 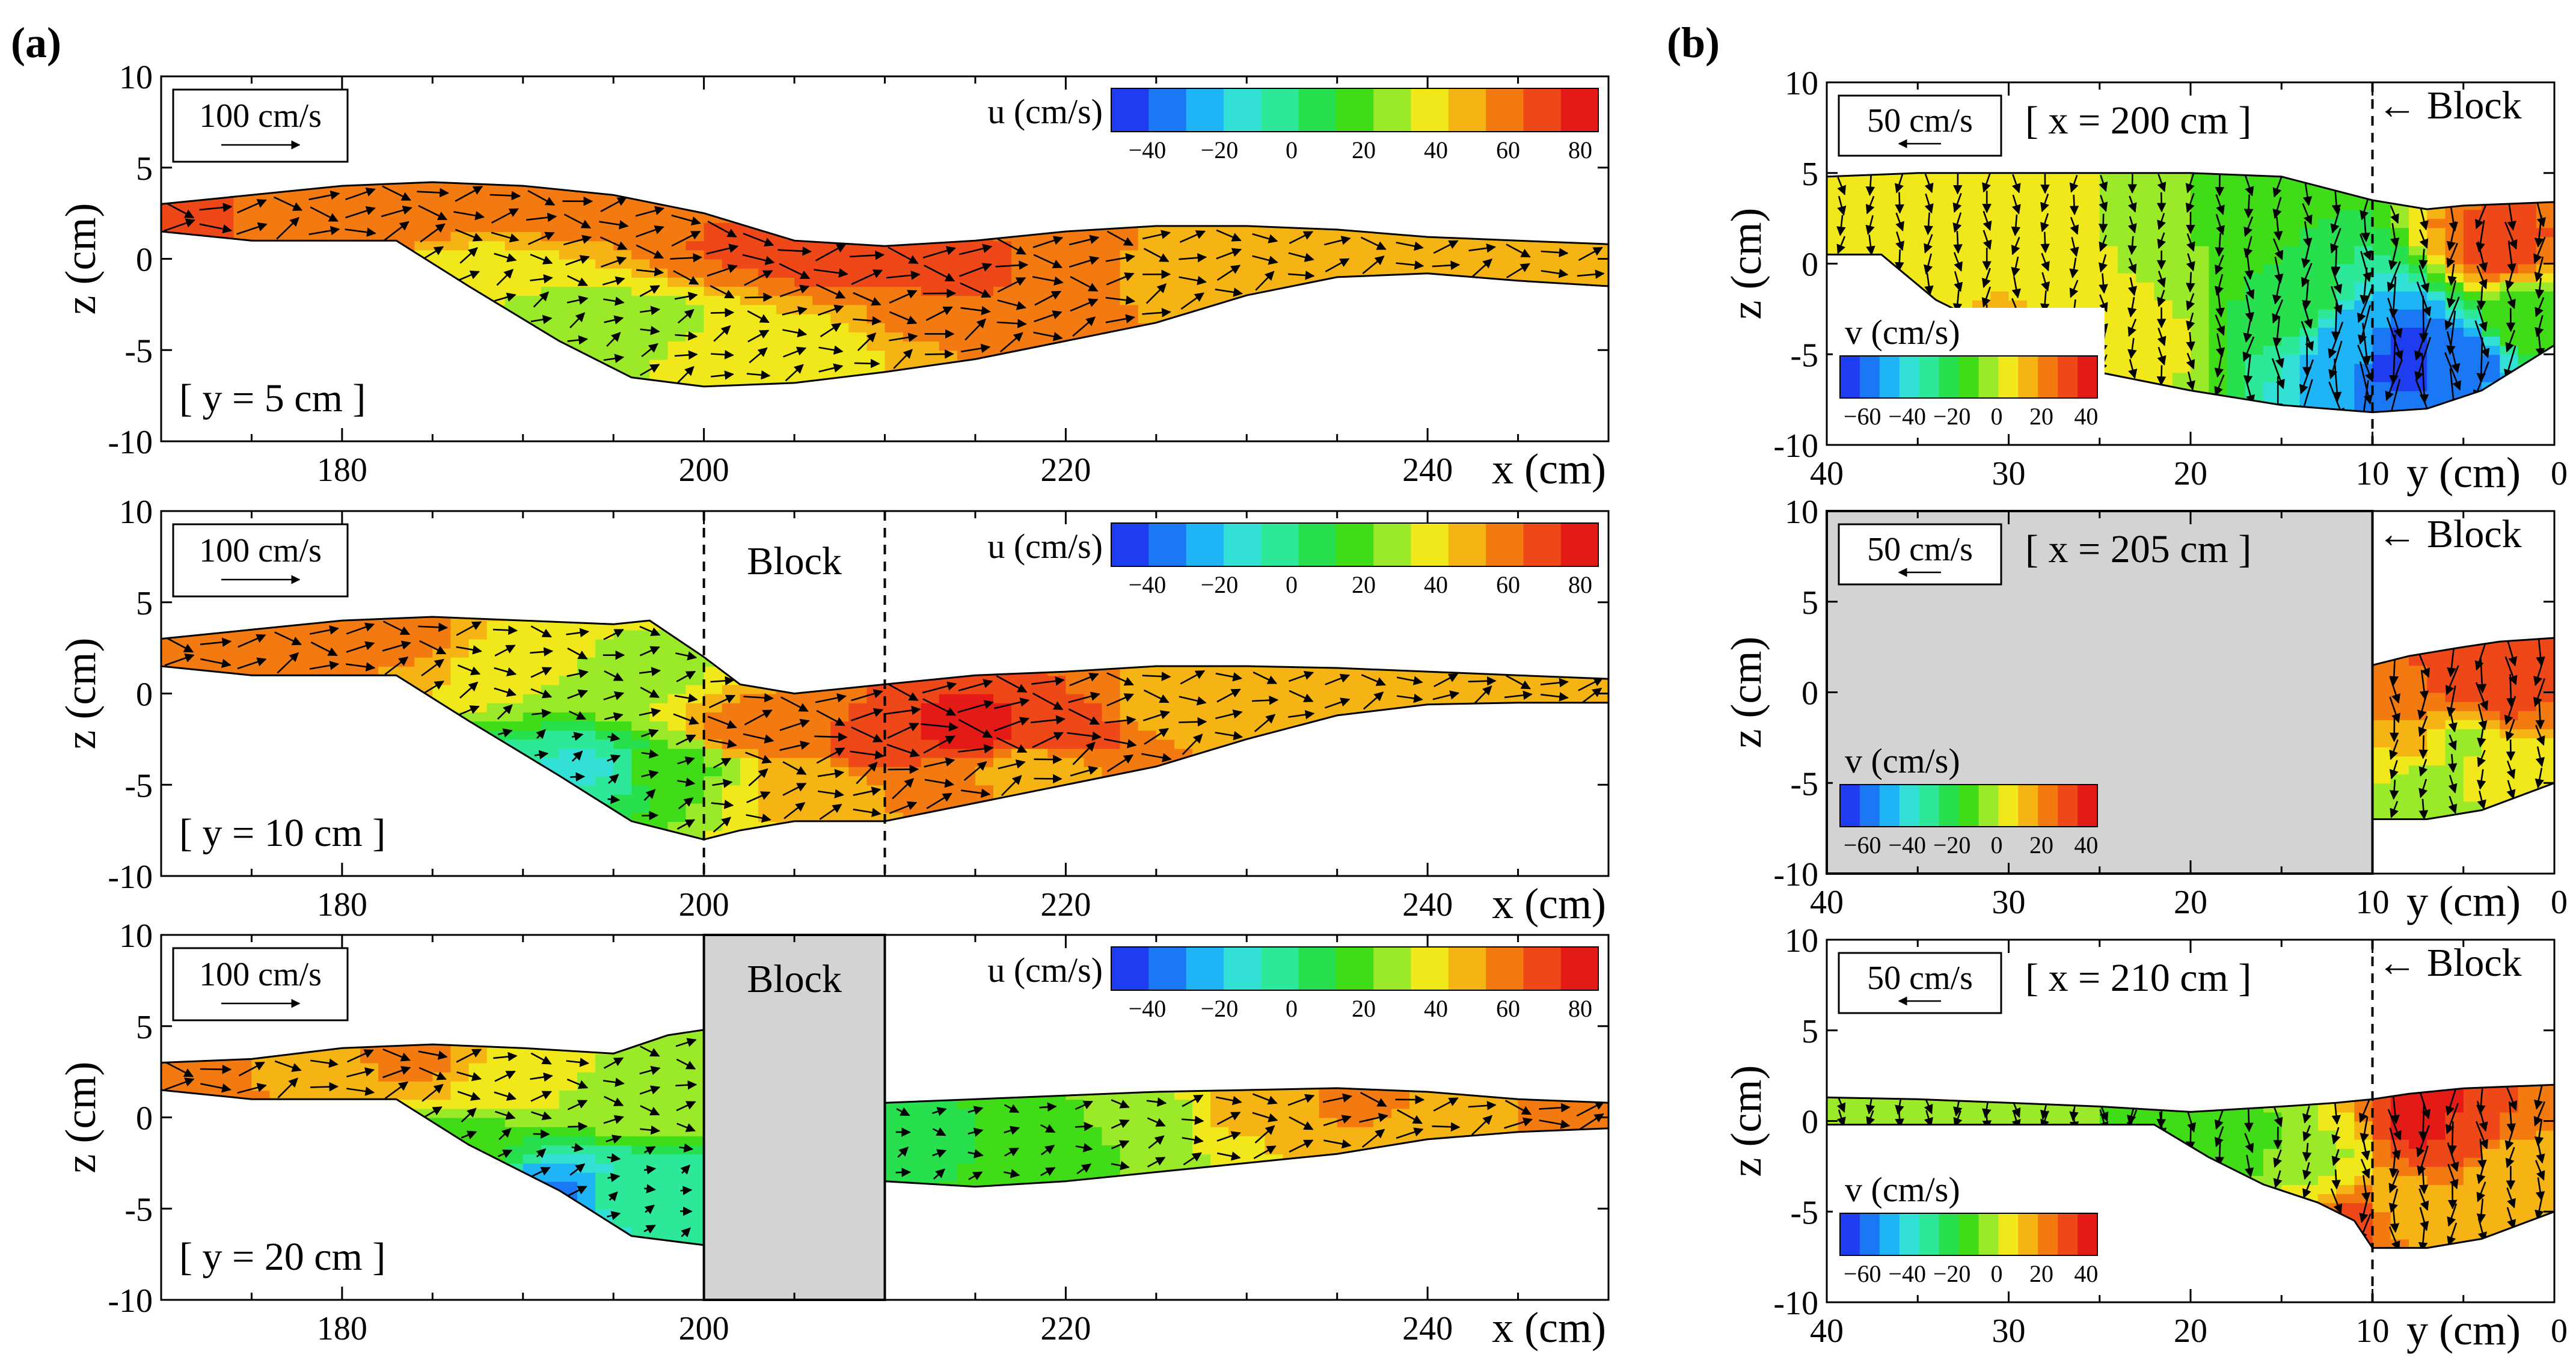 What do you see at coordinates (1907, 416) in the screenshot?
I see `colorbar-tick-label: −40` at bounding box center [1907, 416].